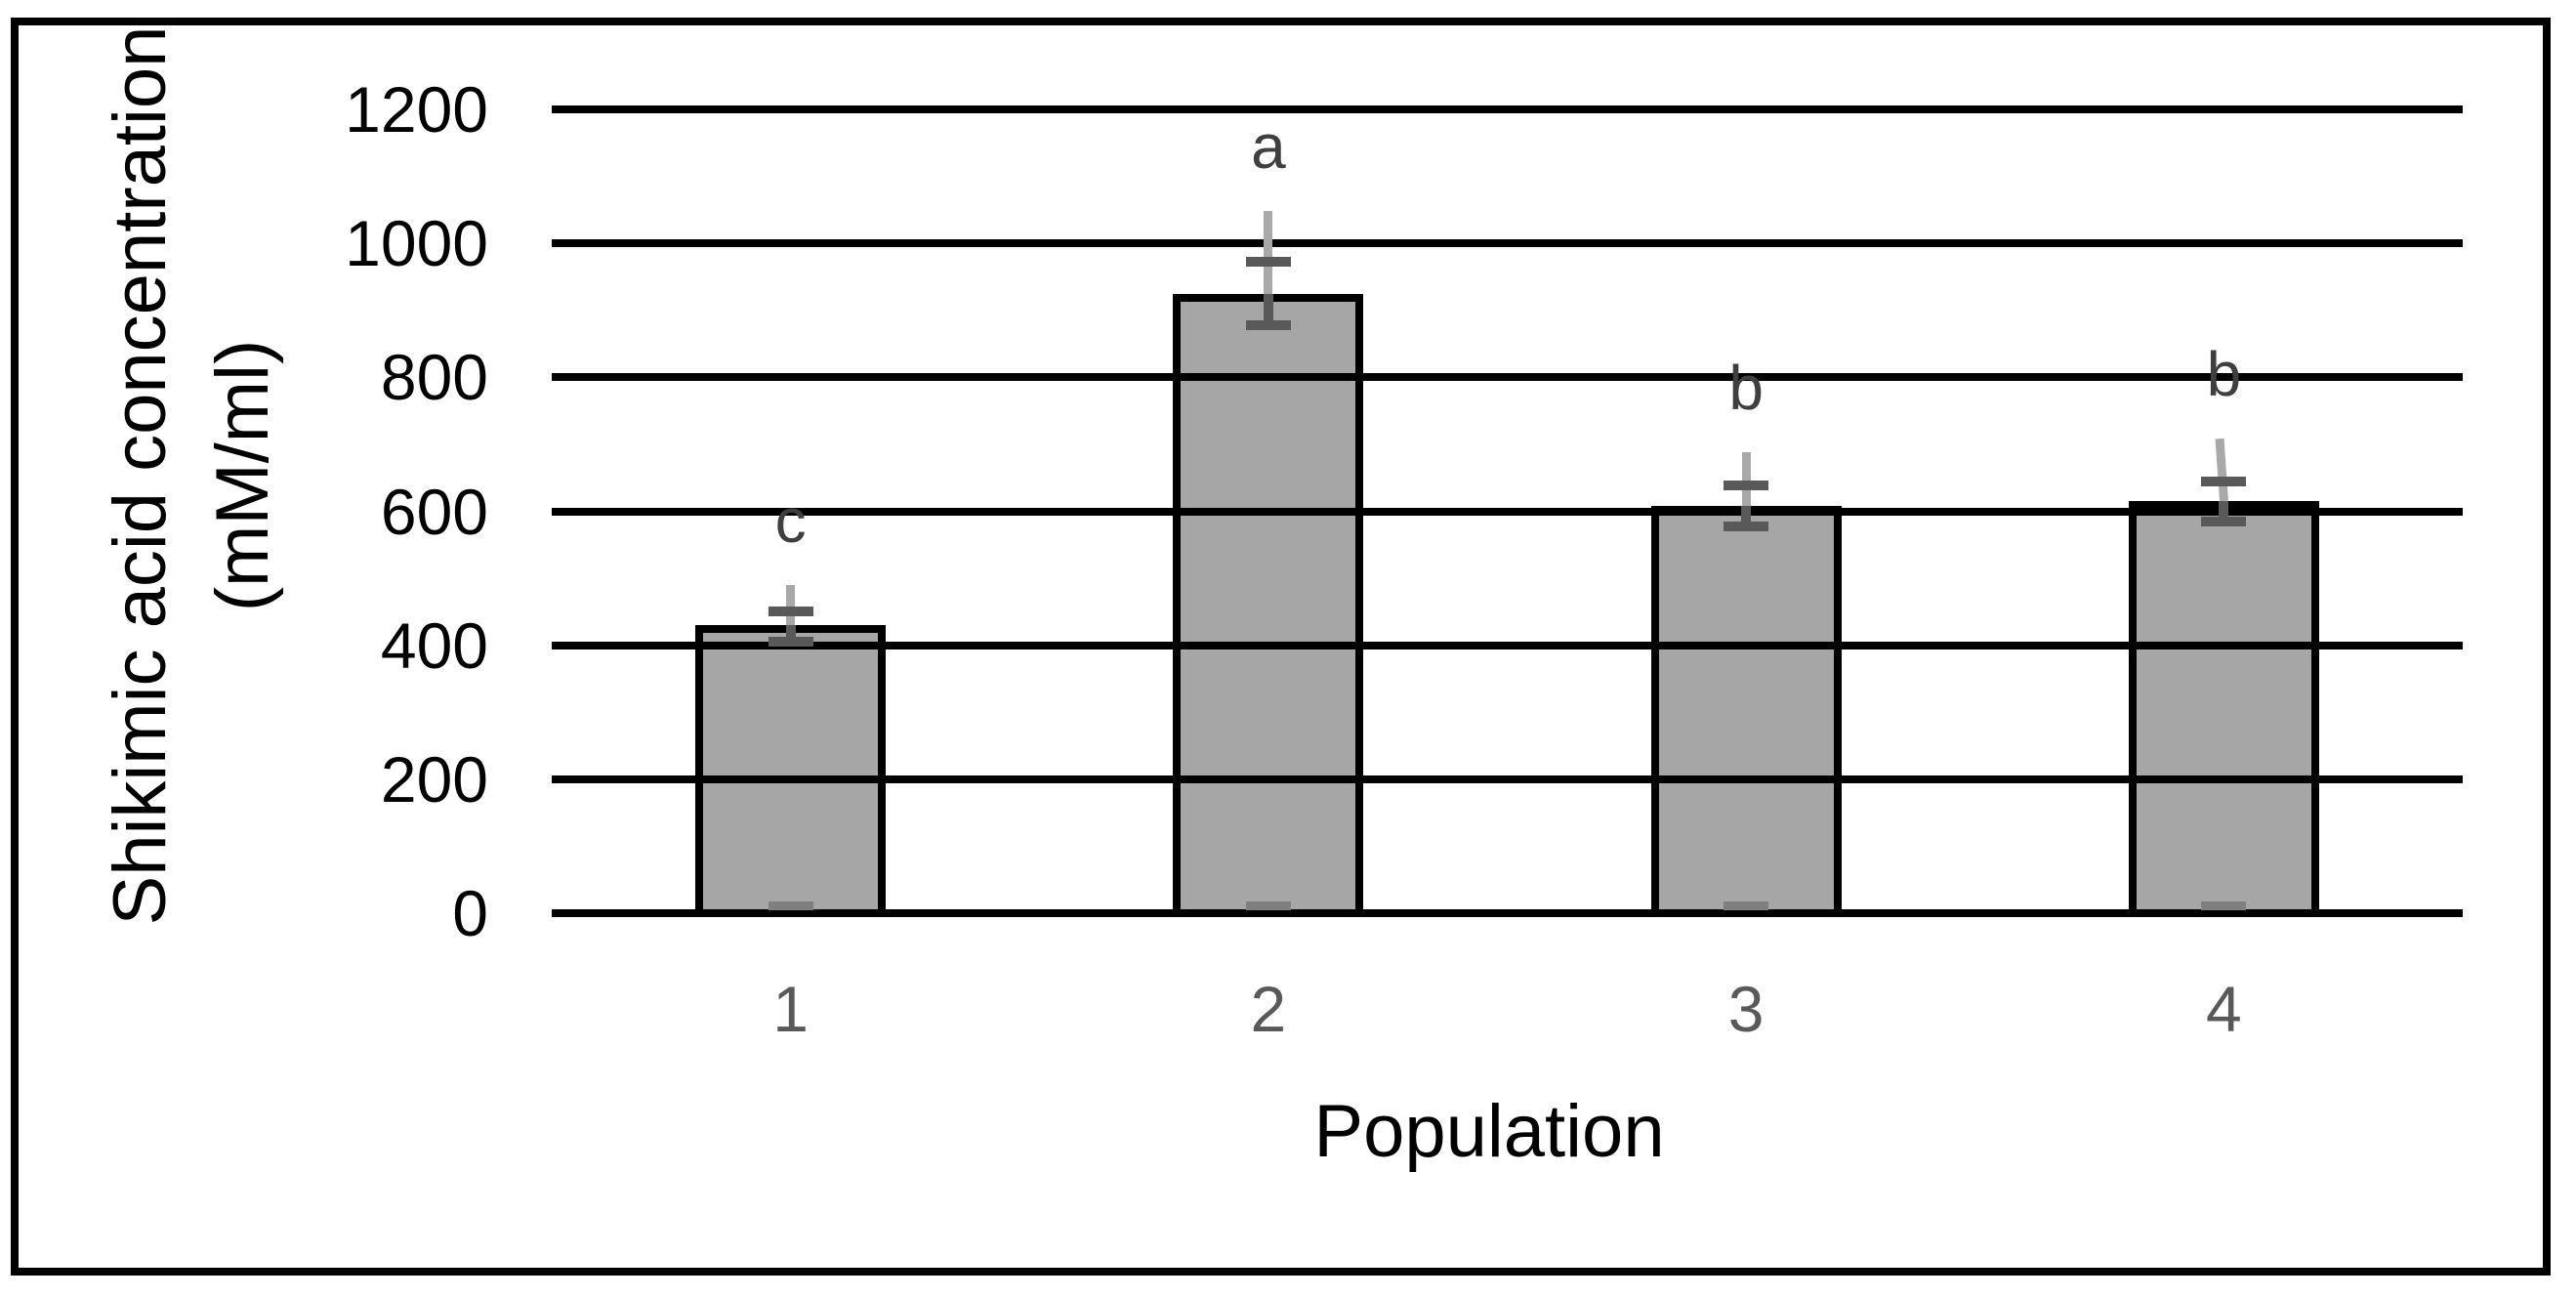 The width and height of the screenshot is (2576, 1298). I want to click on y-tick-label: 400, so click(434, 645).